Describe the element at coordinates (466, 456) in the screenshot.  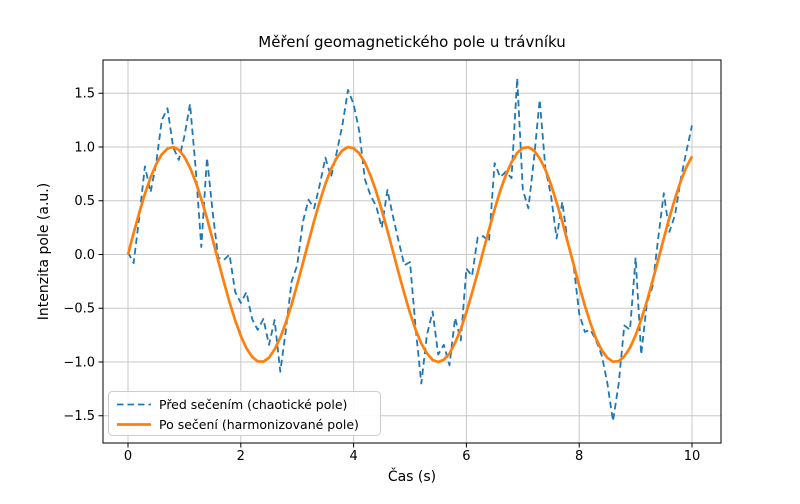
I see `x-tick-label: 6` at that location.